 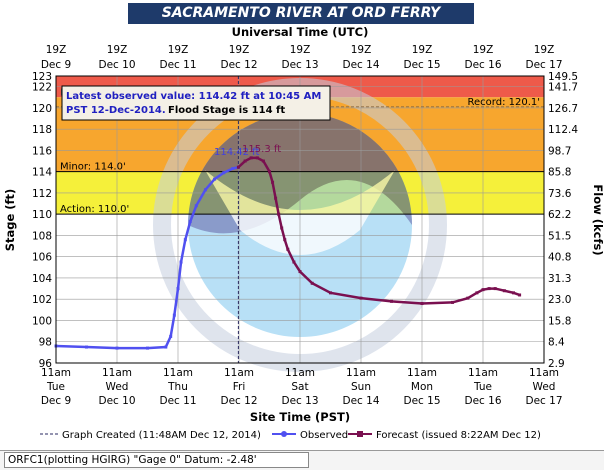 I want to click on y-tick-label: 104, so click(x=42, y=279).